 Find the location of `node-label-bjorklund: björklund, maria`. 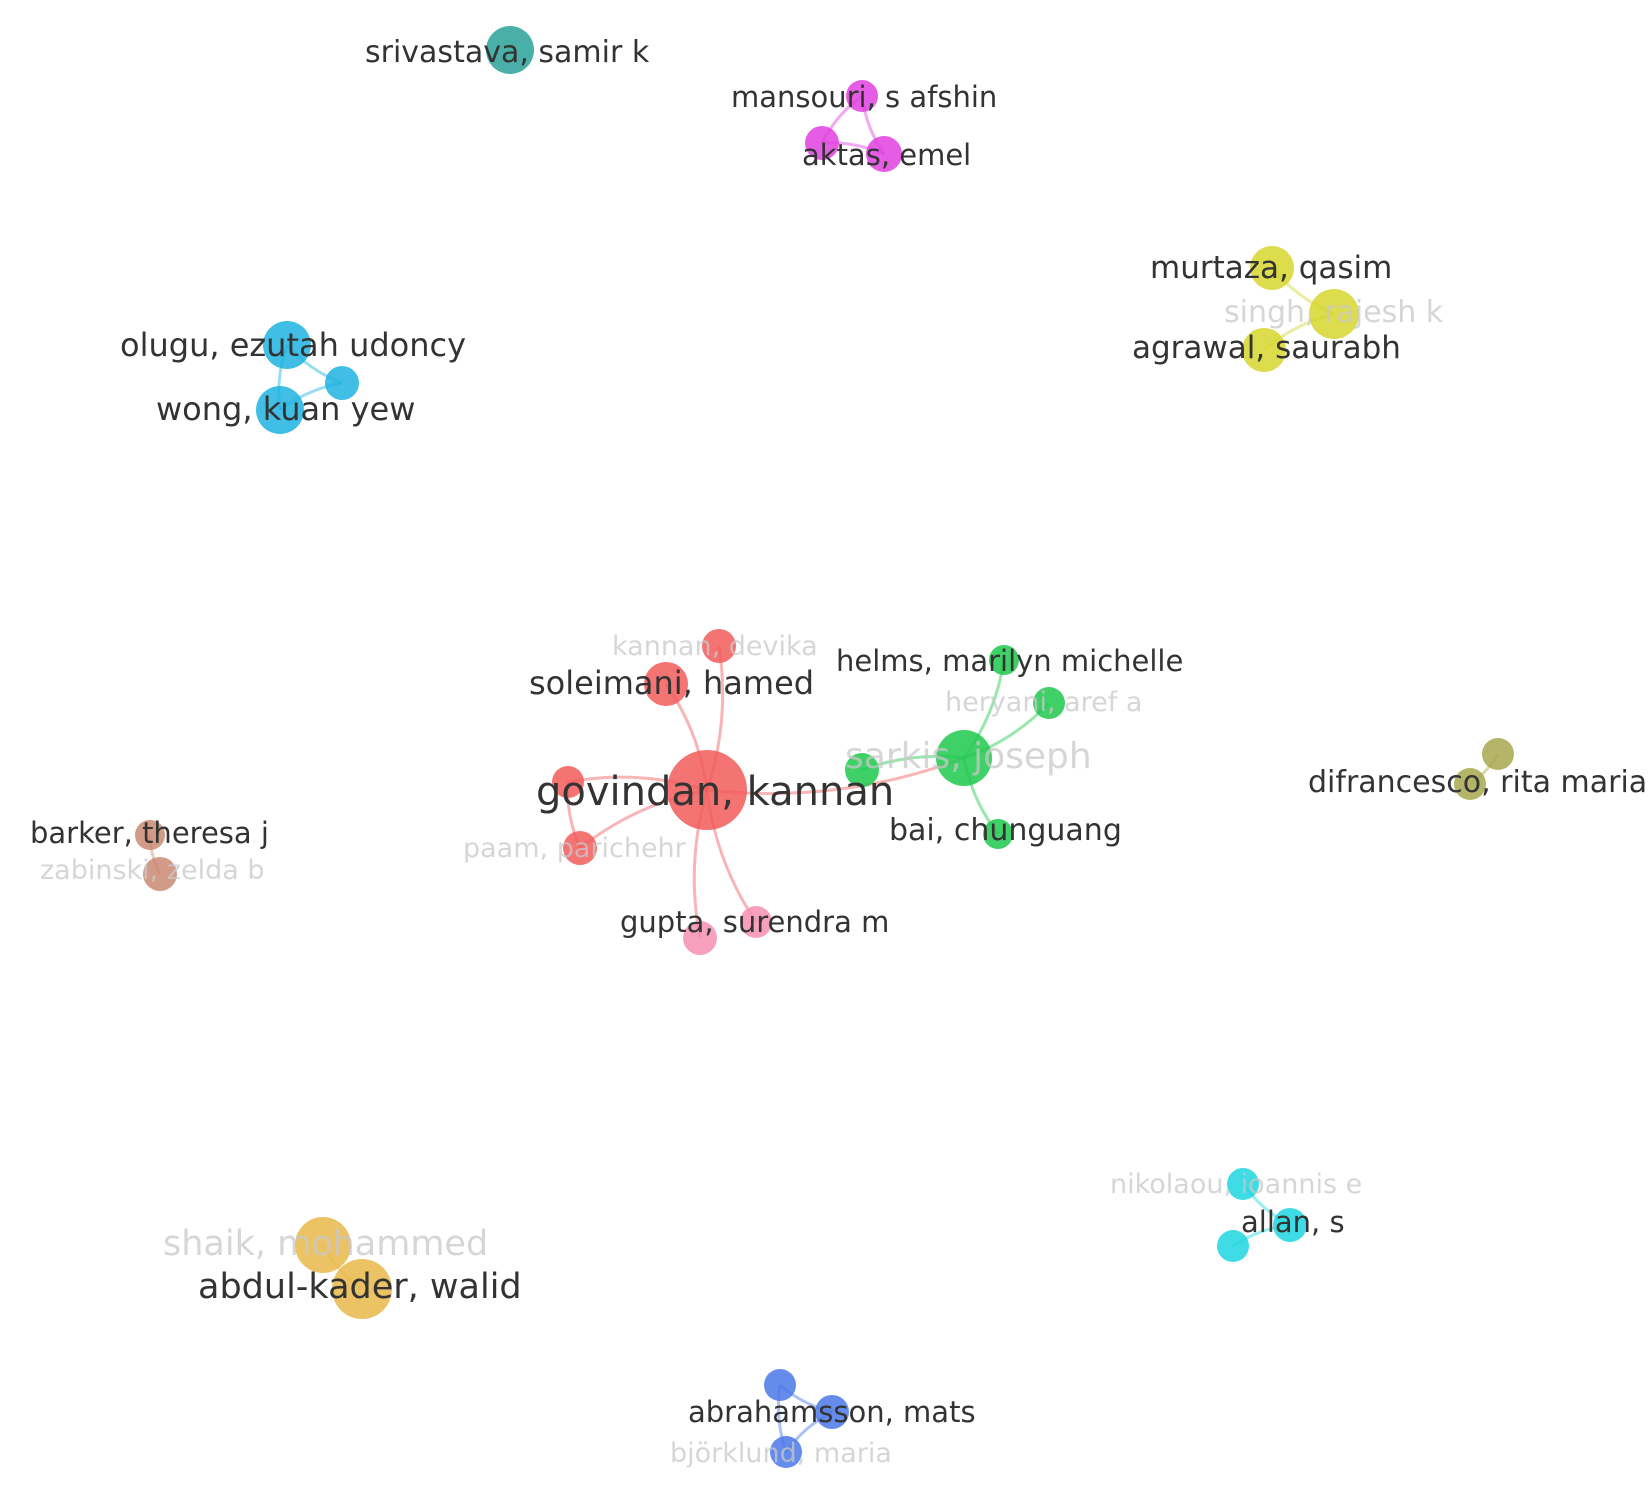

node-label-bjorklund: björklund, maria is located at coordinates (781, 1453).